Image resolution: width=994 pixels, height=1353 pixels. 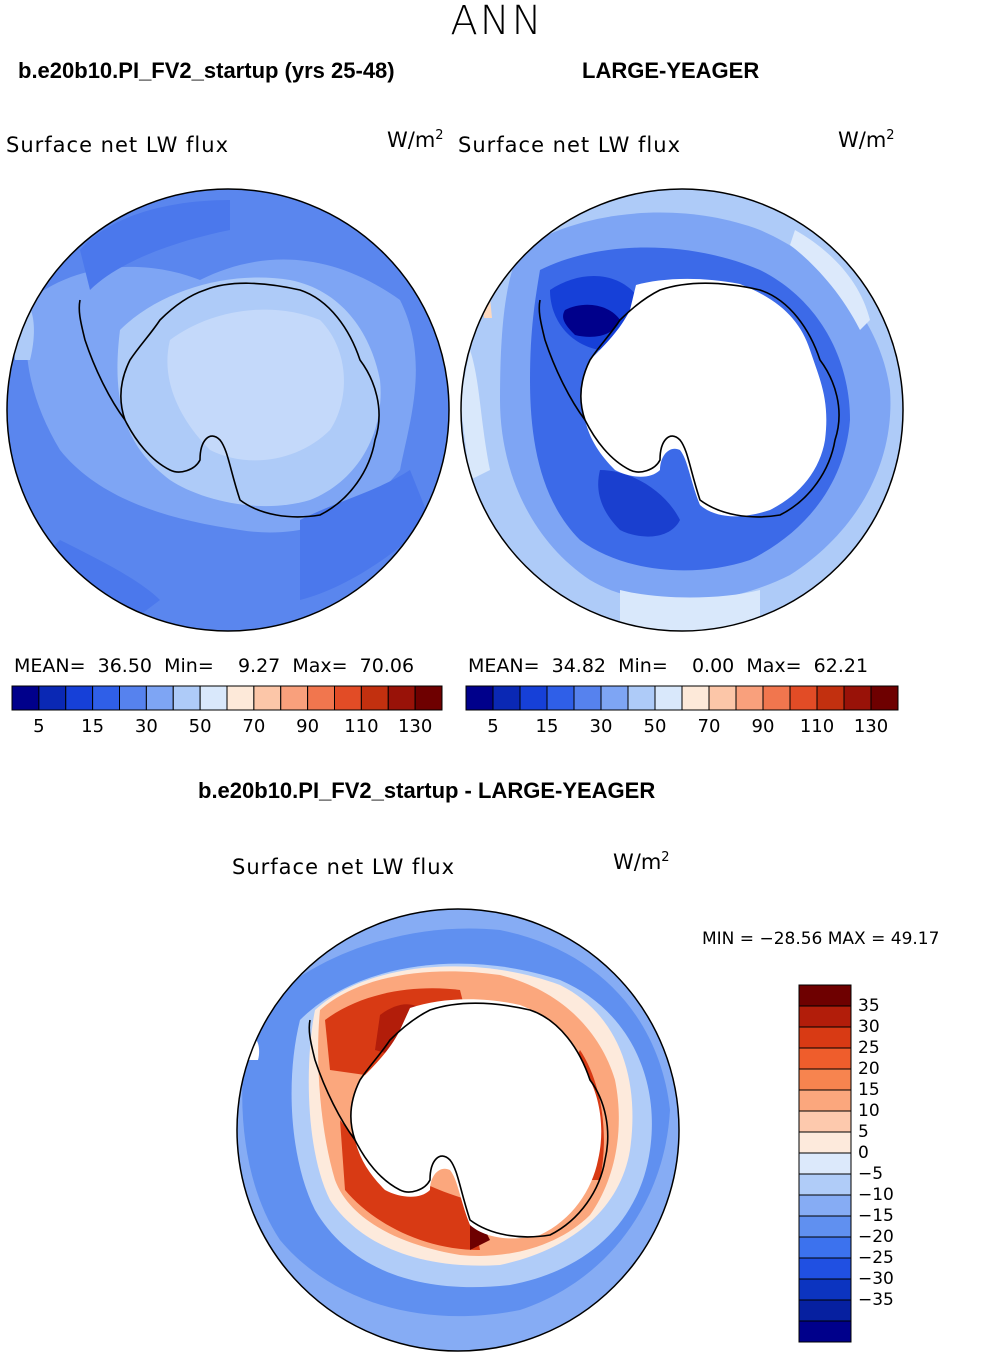 What do you see at coordinates (415, 140) in the screenshot?
I see `panel-1-units: W/m2` at bounding box center [415, 140].